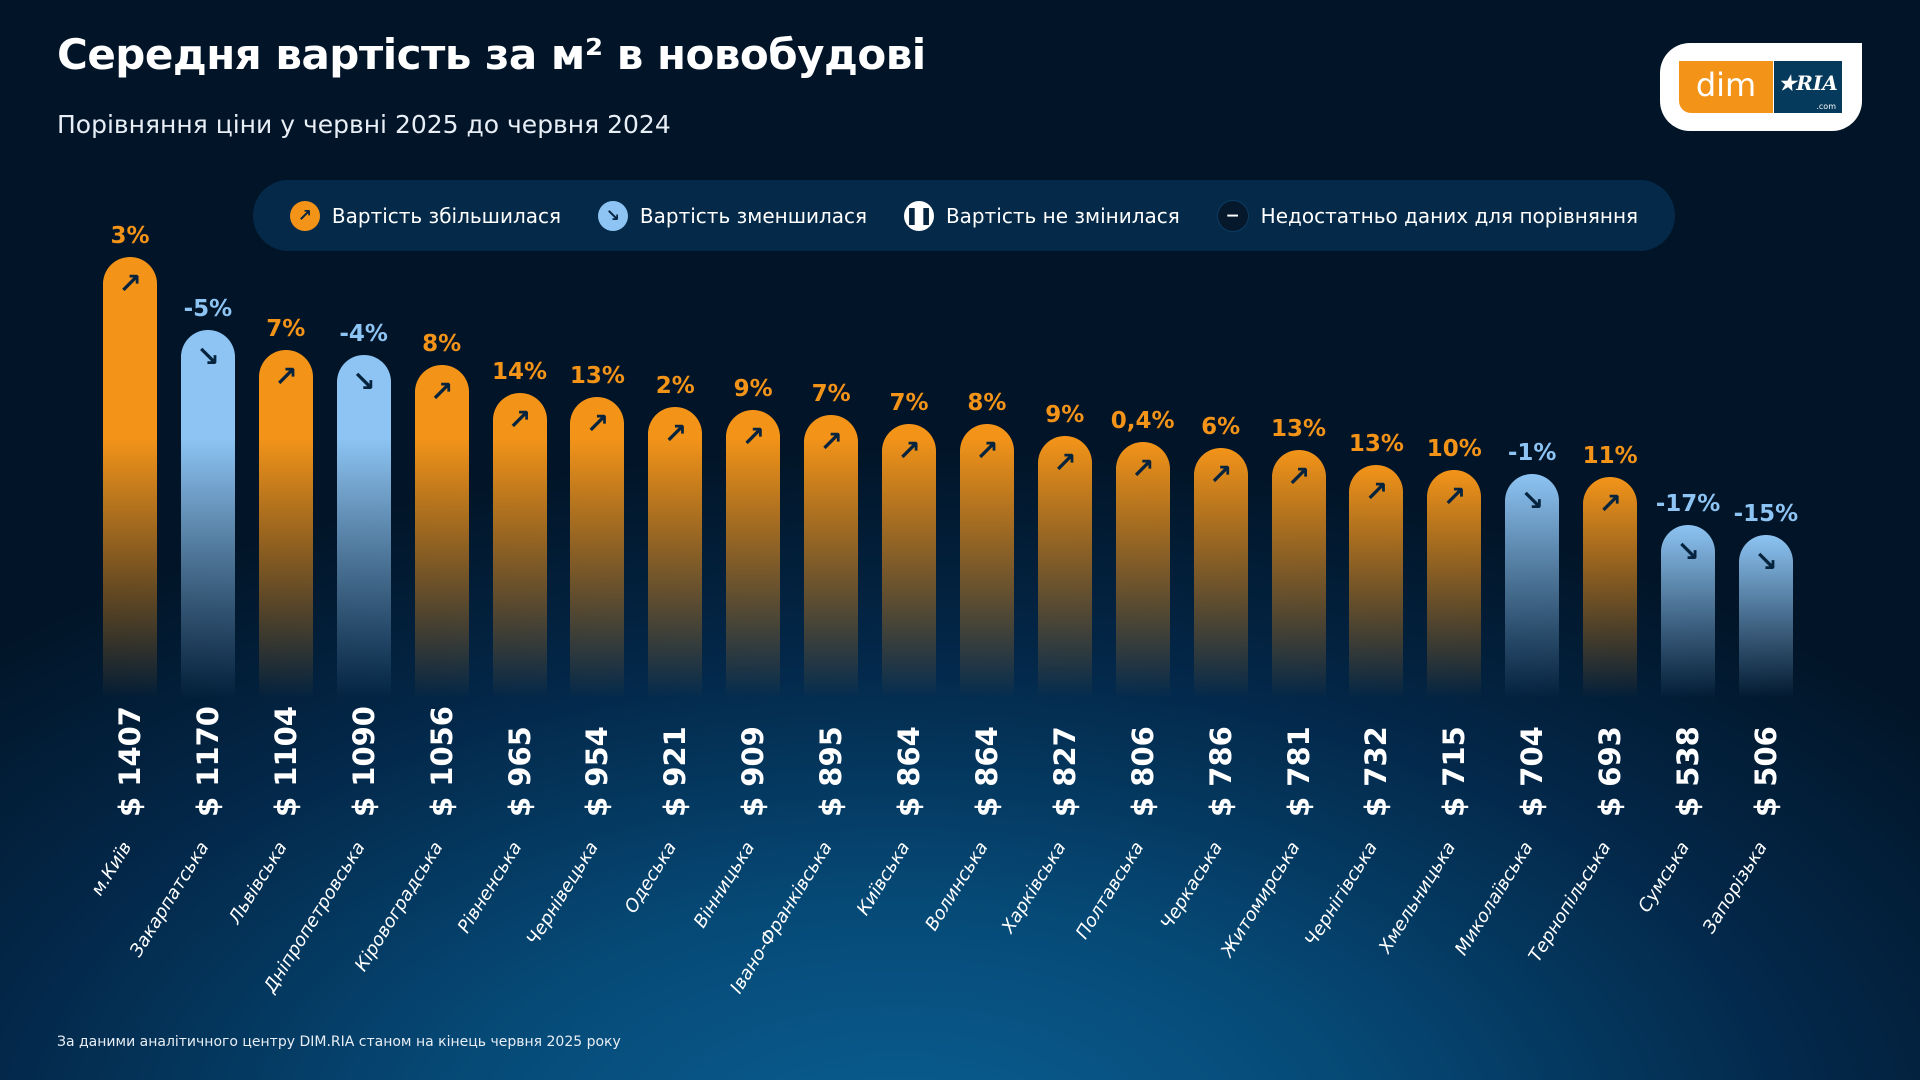 This screenshot has height=1080, width=1920. I want to click on change-label: 14%, so click(519, 372).